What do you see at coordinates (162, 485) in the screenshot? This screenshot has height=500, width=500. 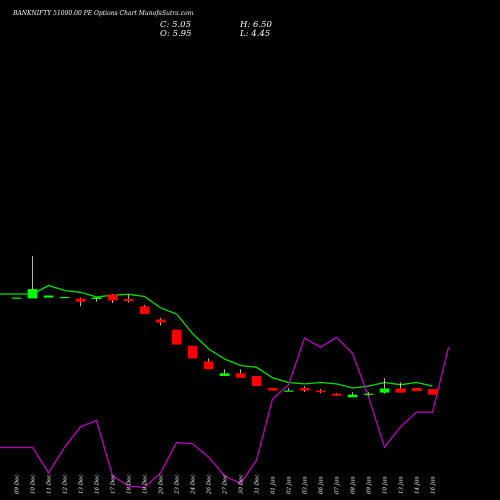 I see `x-tick-label: 20 Dec` at bounding box center [162, 485].